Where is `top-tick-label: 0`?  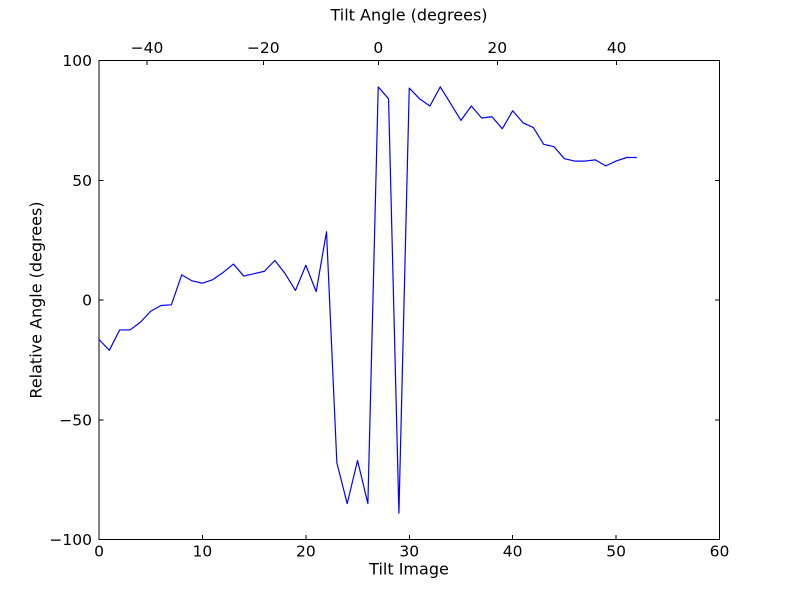 top-tick-label: 0 is located at coordinates (378, 48).